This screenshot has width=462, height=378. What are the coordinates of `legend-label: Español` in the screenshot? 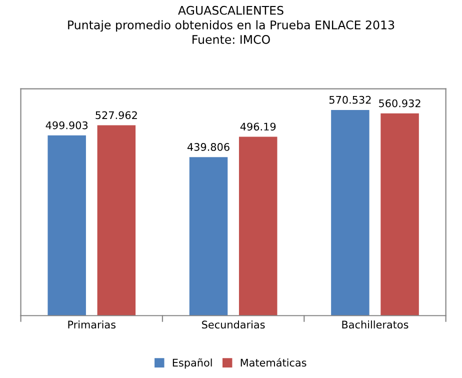 It's located at (192, 363).